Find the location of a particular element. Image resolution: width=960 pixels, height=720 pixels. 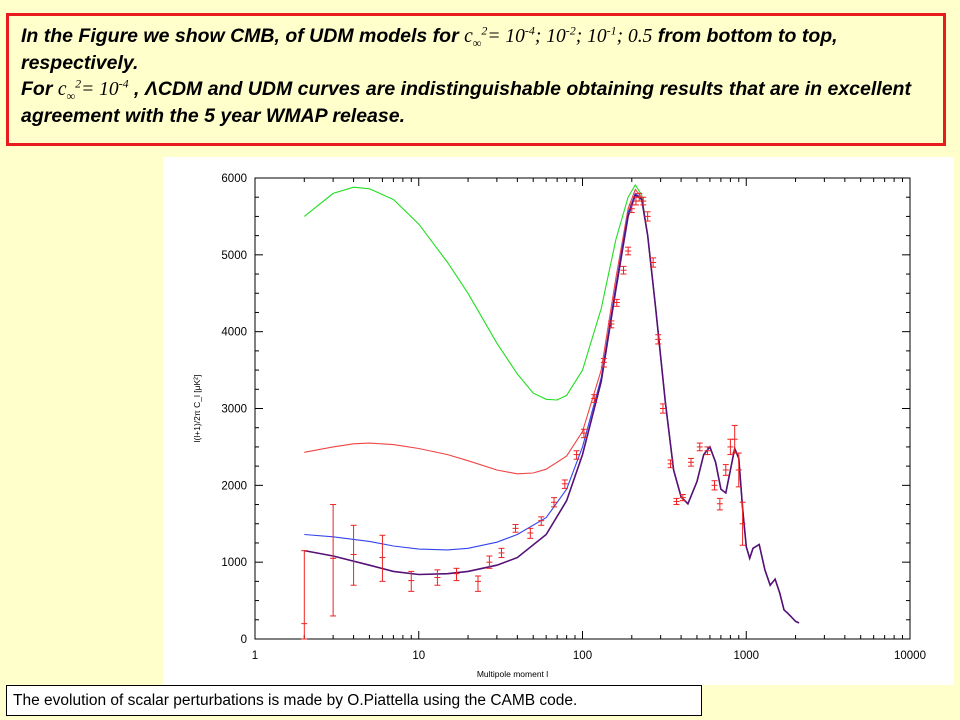

y-axis-label: l(l+1)/2π C_l [μK²] is located at coordinates (197, 409).